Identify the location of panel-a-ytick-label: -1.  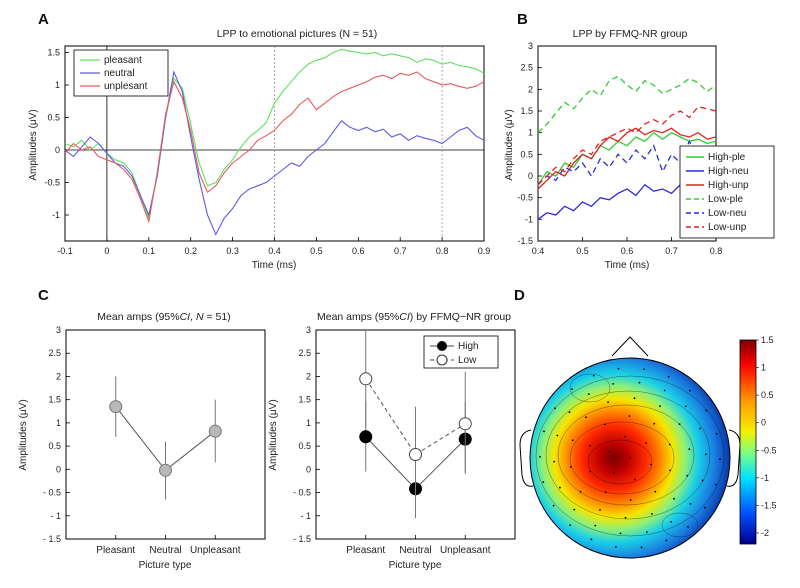
(56, 215).